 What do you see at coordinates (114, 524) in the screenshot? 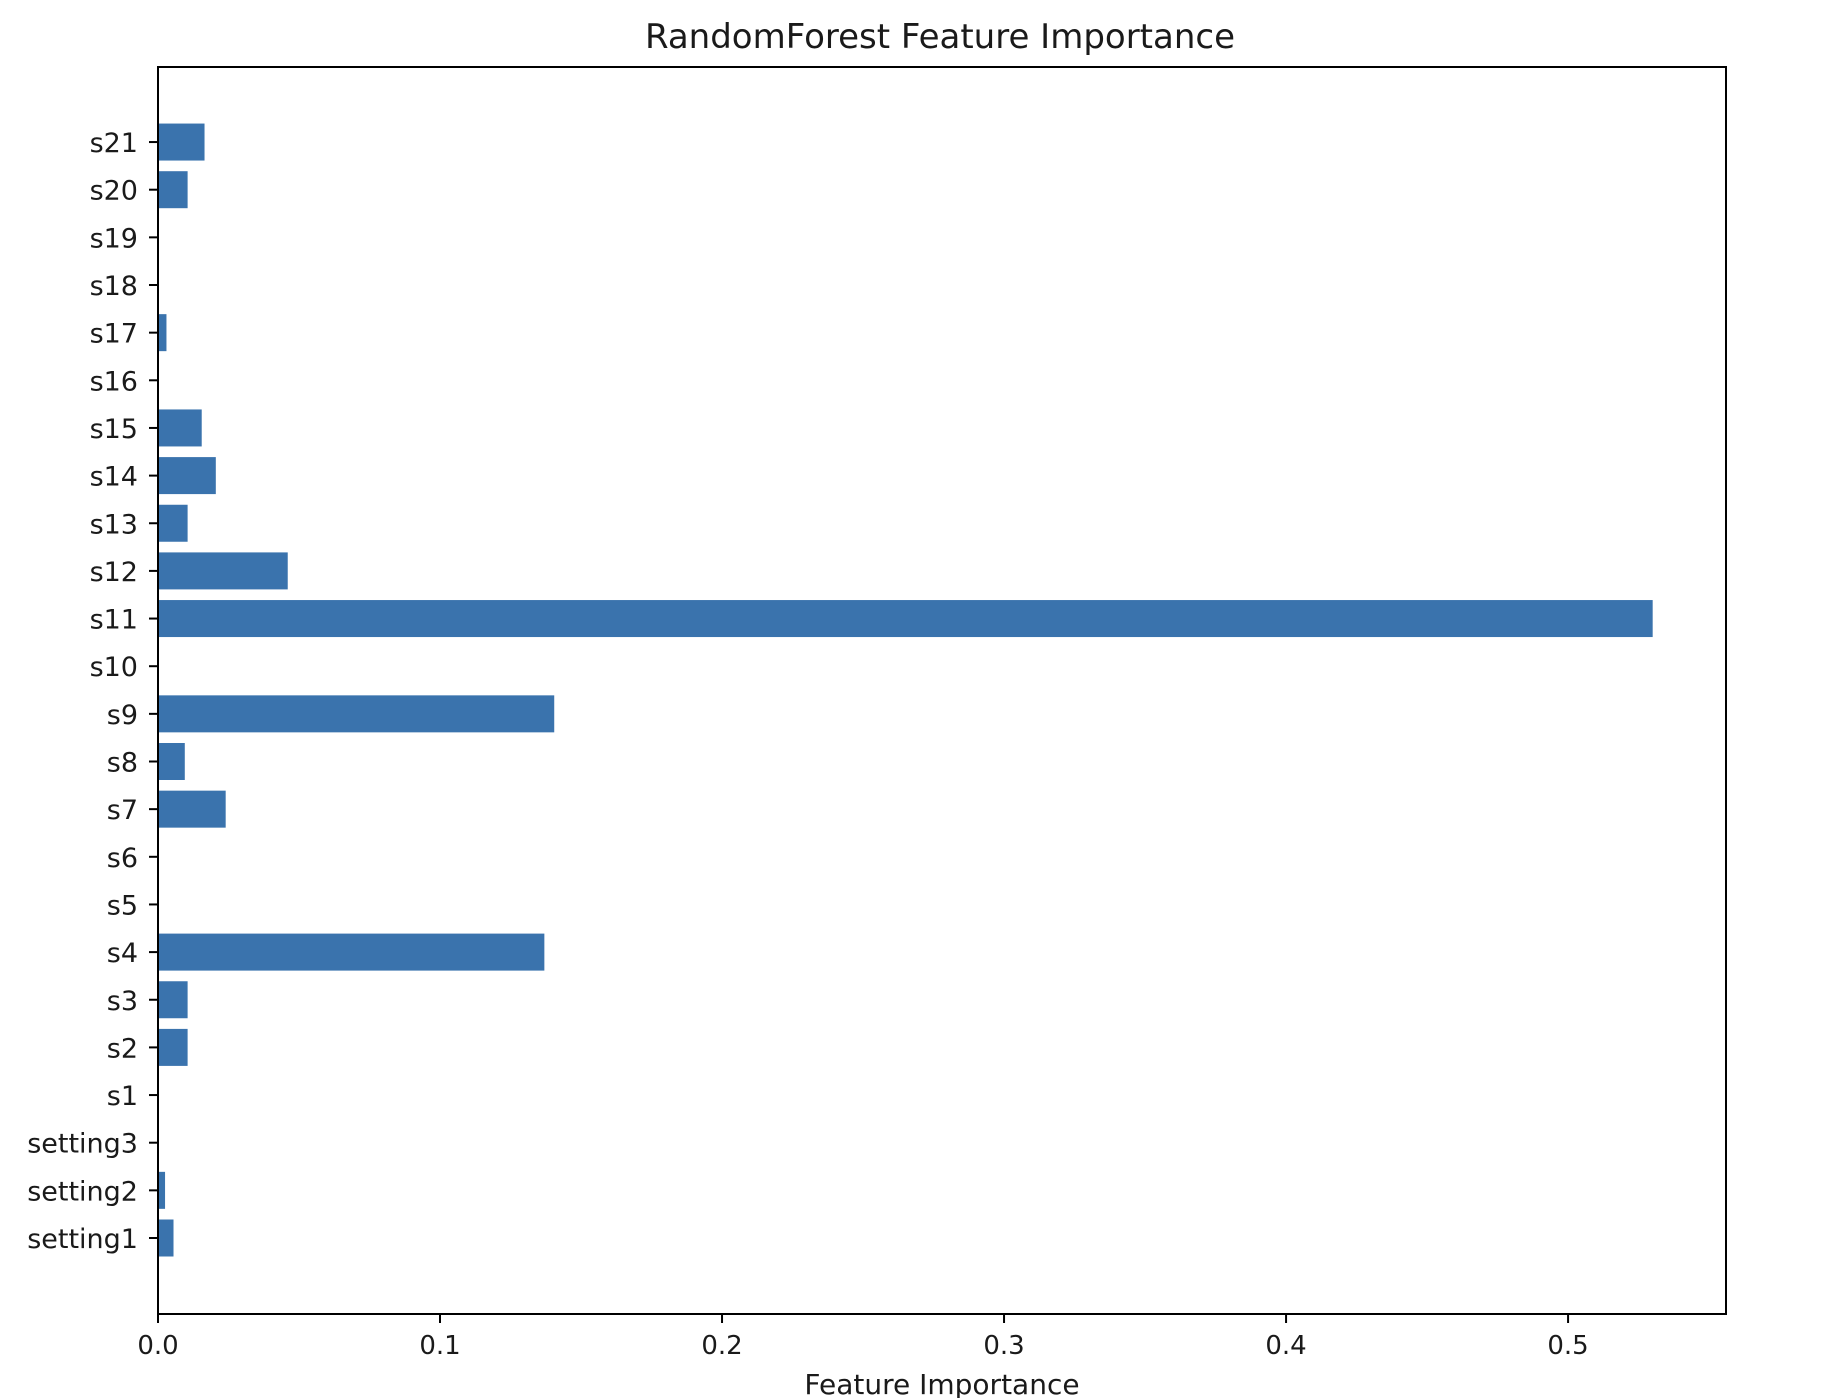
I see `y-tick-label: s13` at bounding box center [114, 524].